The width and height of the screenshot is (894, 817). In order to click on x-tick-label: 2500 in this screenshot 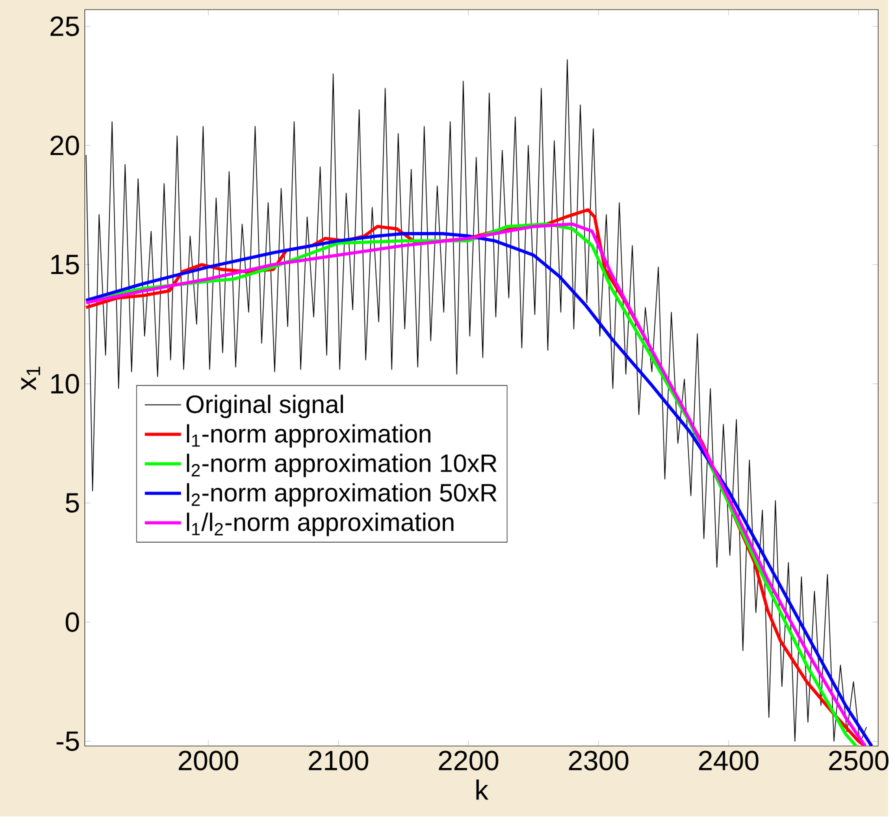, I will do `click(858, 760)`.